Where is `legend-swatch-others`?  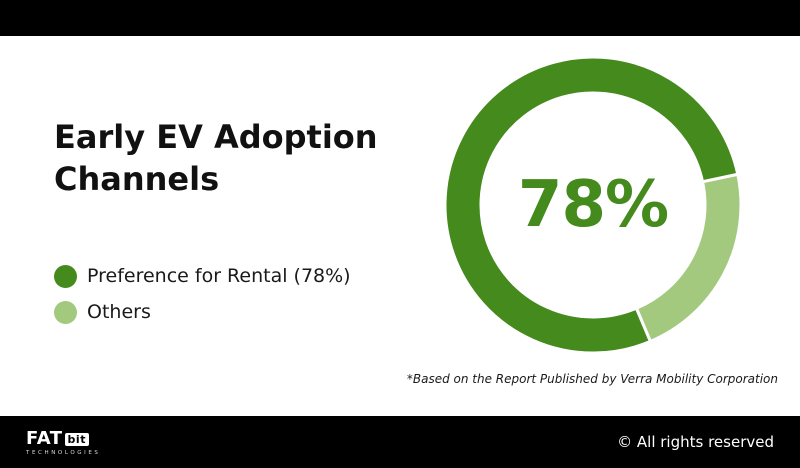
legend-swatch-others is located at coordinates (65, 312).